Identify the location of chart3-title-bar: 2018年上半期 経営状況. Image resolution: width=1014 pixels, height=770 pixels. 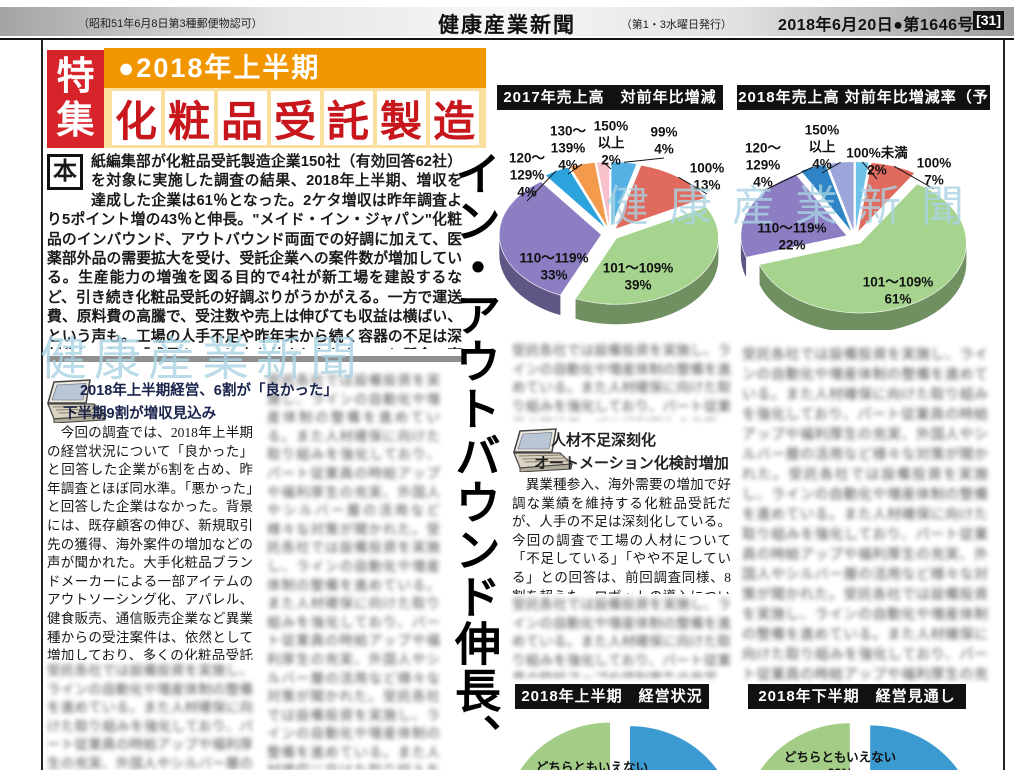
(612, 696).